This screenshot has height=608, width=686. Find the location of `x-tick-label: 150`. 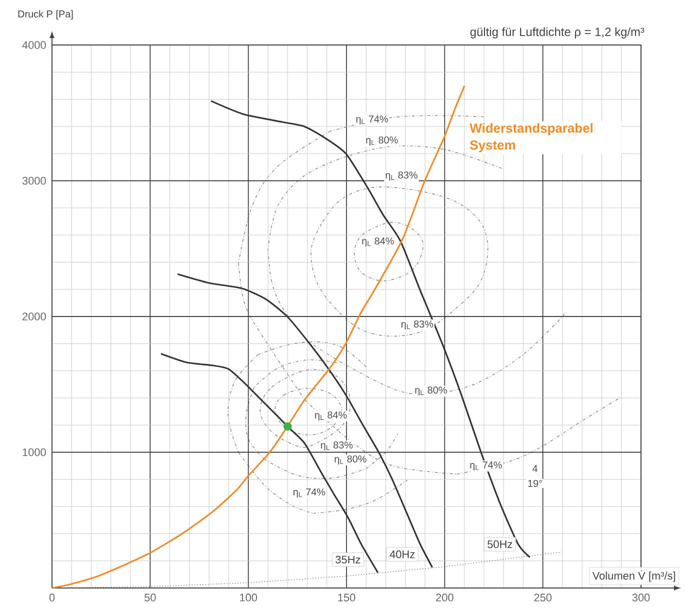

x-tick-label: 150 is located at coordinates (347, 598).